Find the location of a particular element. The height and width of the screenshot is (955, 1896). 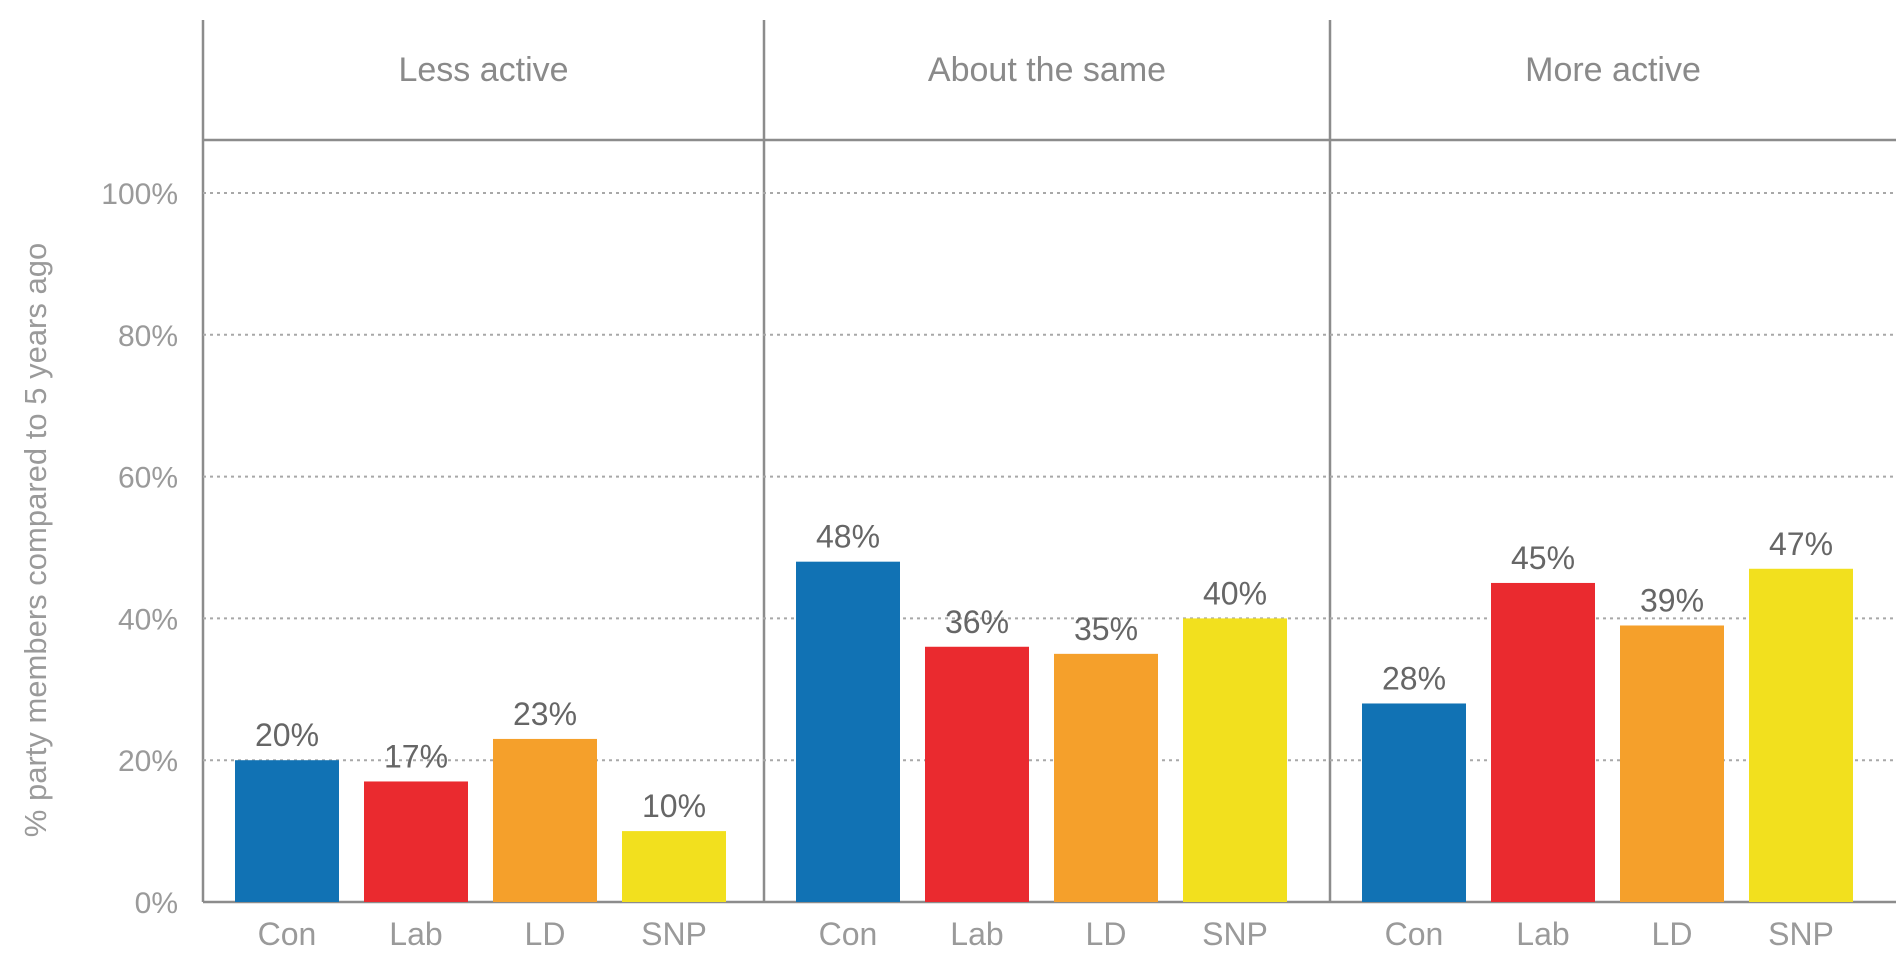

y-tick-label: 100% is located at coordinates (139, 194).